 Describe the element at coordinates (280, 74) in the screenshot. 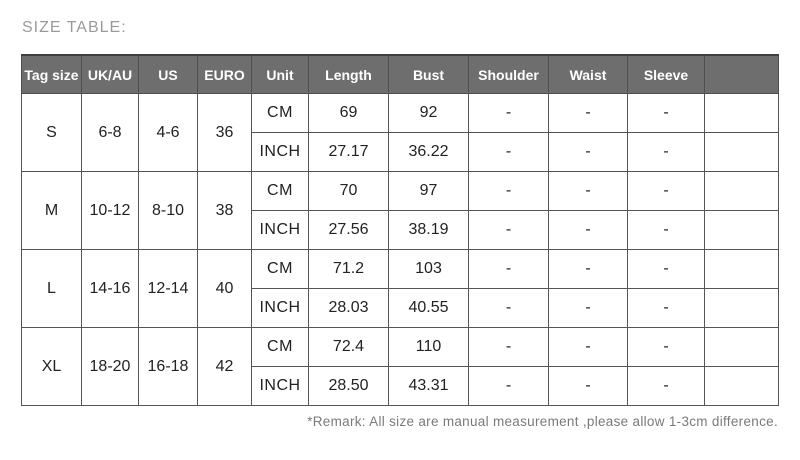

I see `header-cell-unit: Unit` at that location.